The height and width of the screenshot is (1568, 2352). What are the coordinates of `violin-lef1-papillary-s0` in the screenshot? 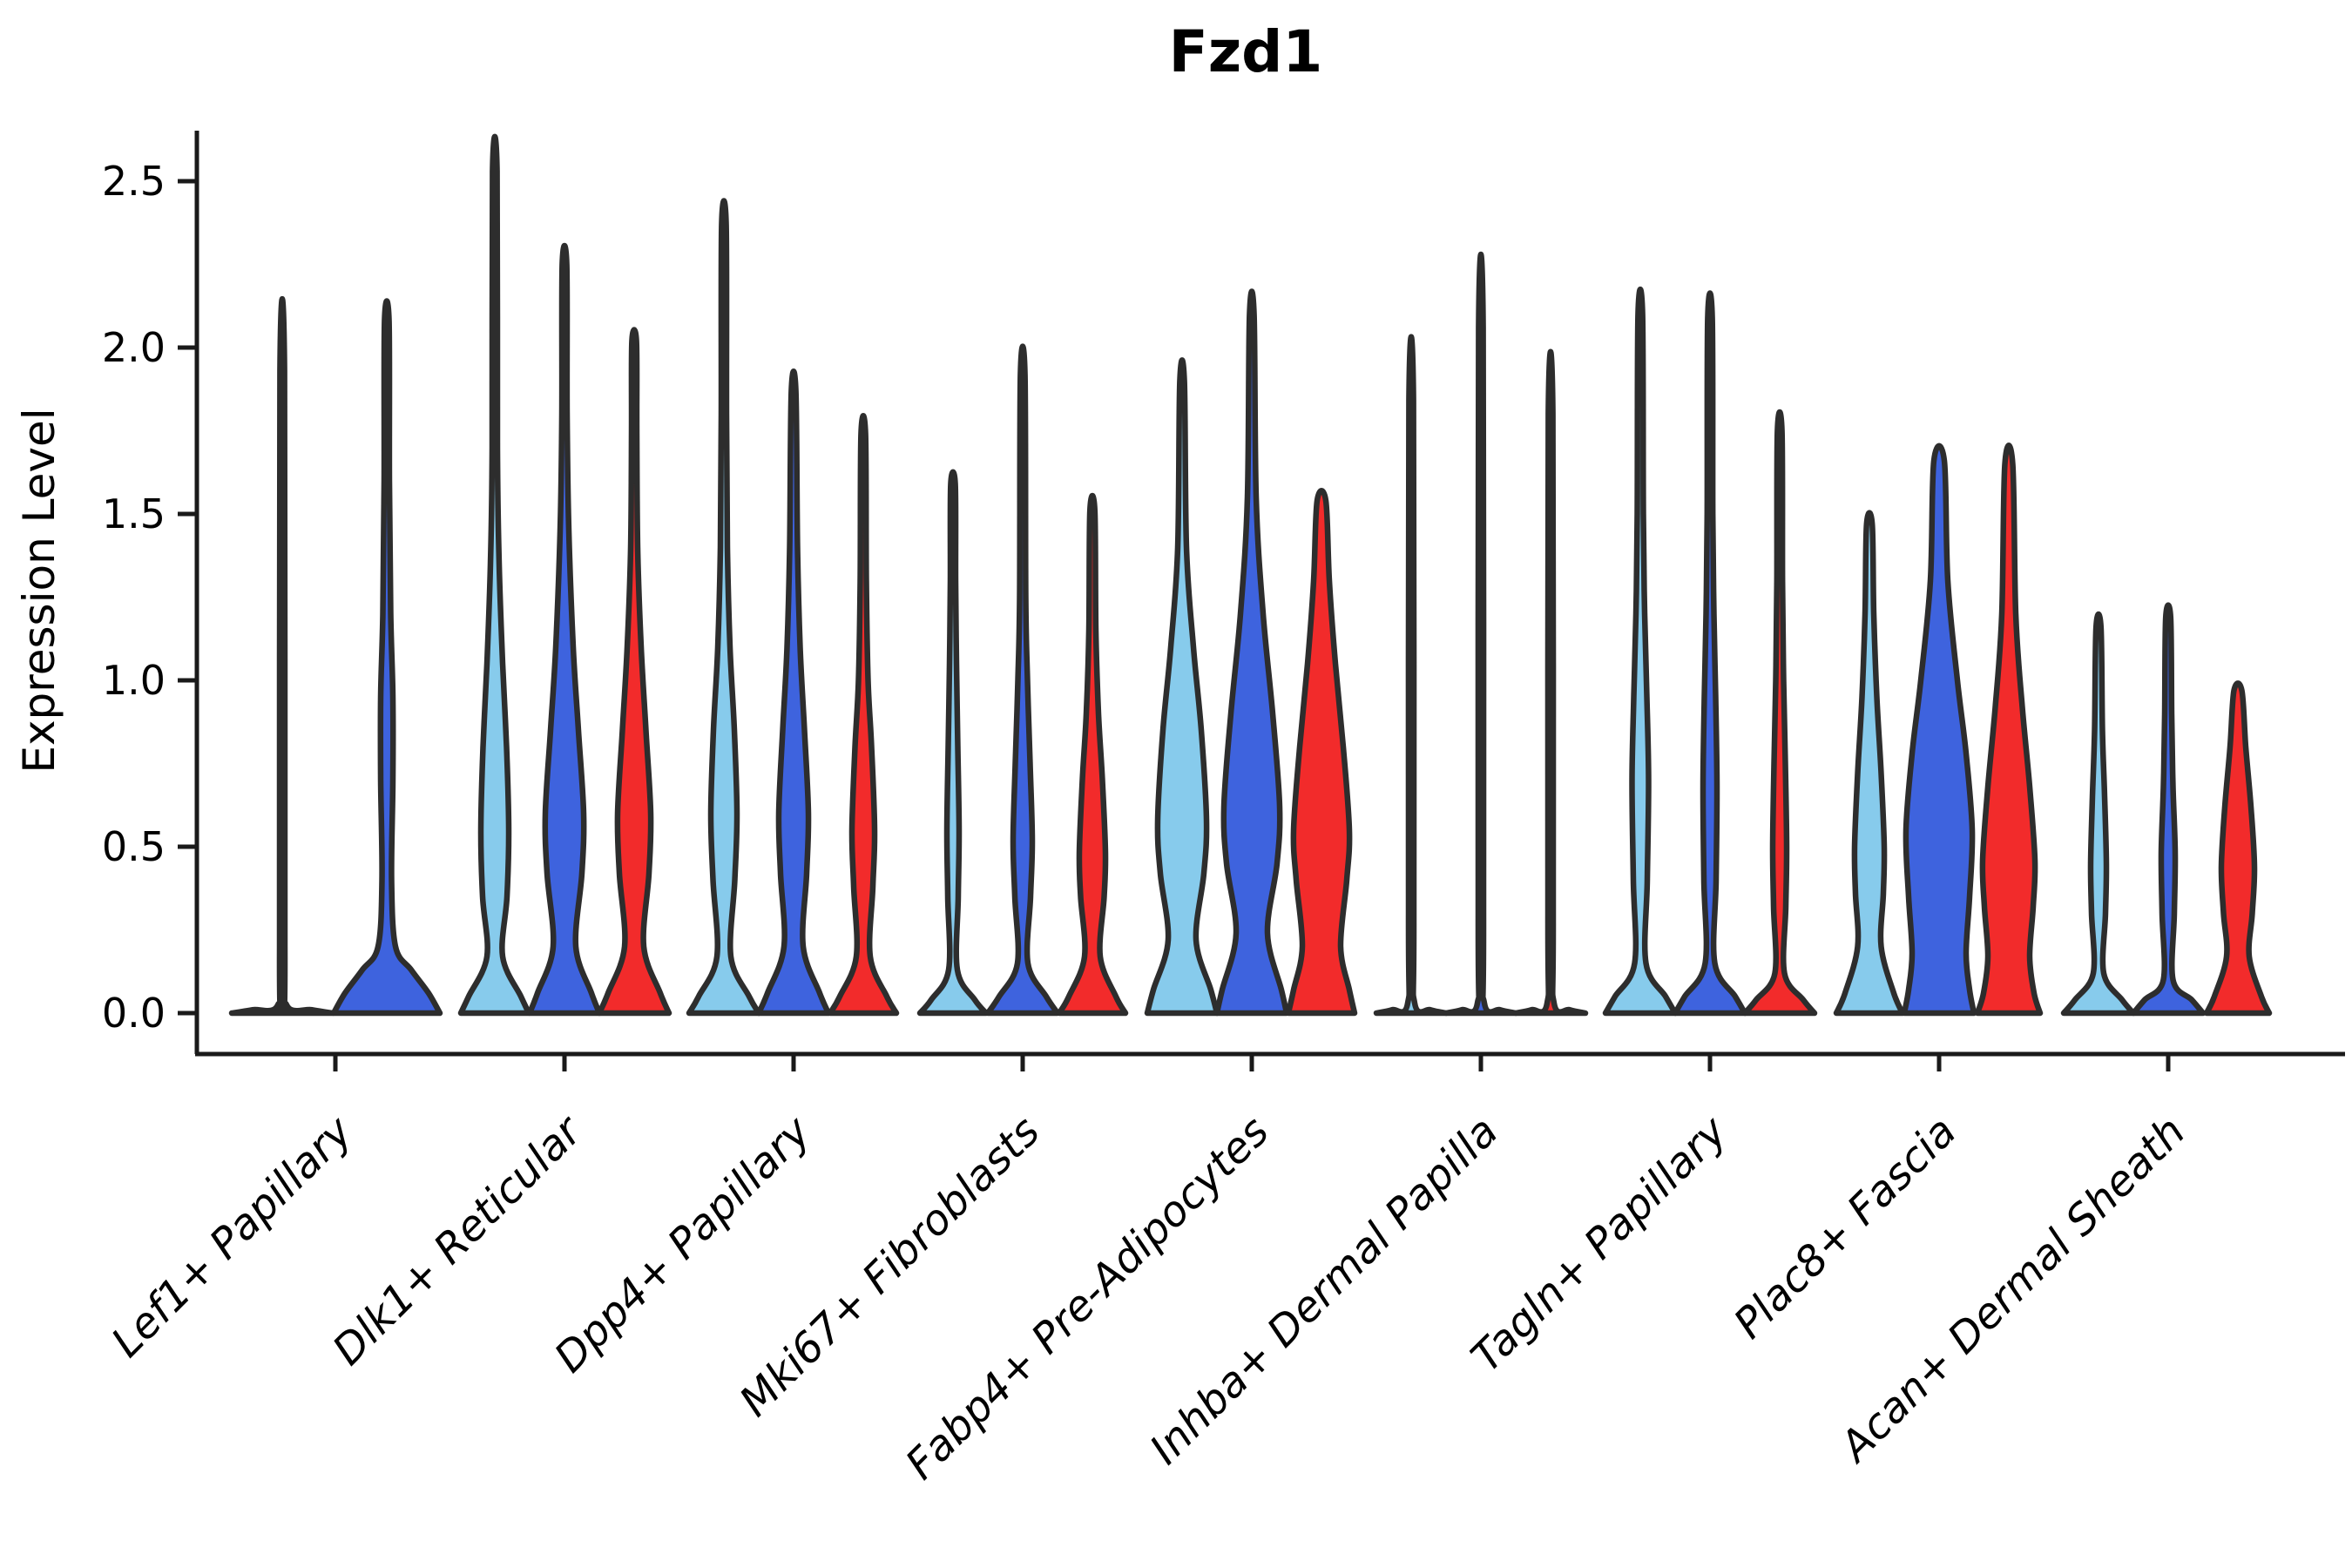 It's located at (282, 657).